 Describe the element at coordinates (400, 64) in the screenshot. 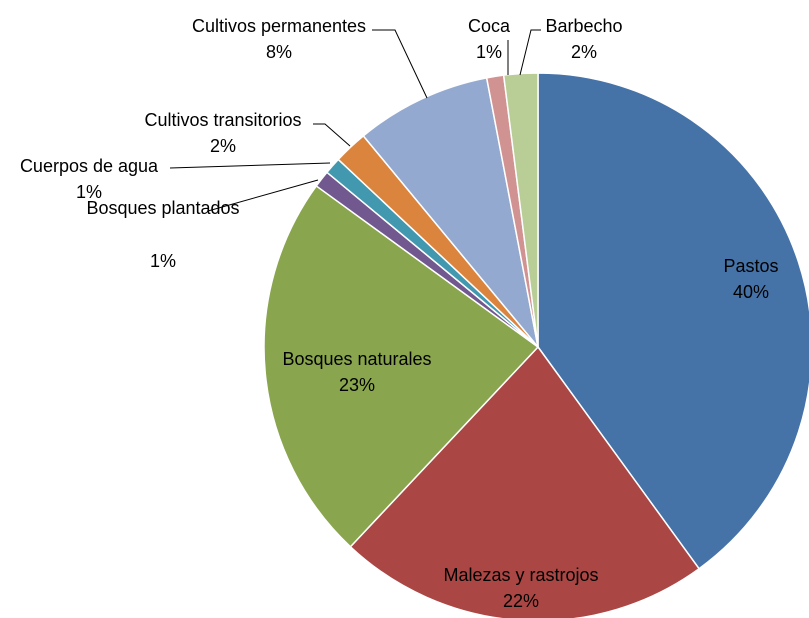

I see `leader-cultivos-permanentes` at that location.